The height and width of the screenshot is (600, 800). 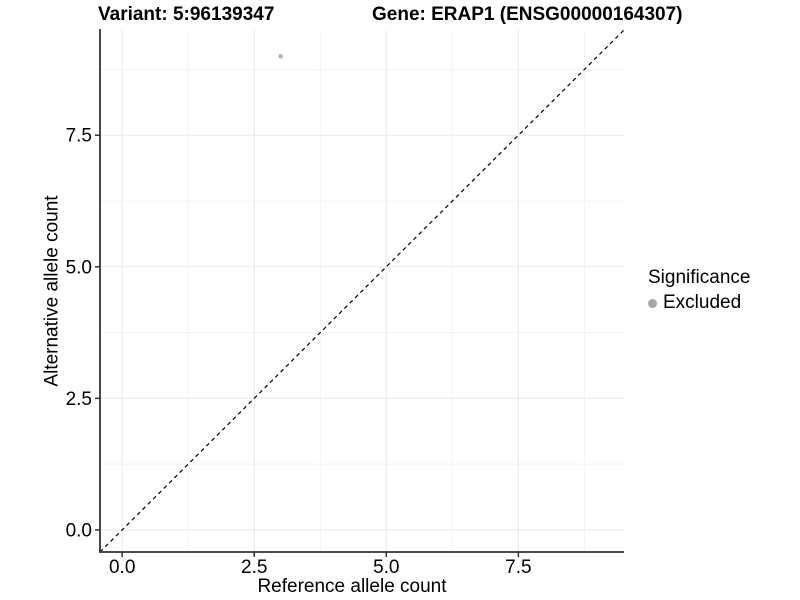 What do you see at coordinates (122, 567) in the screenshot?
I see `x-tick-label: 0.0` at bounding box center [122, 567].